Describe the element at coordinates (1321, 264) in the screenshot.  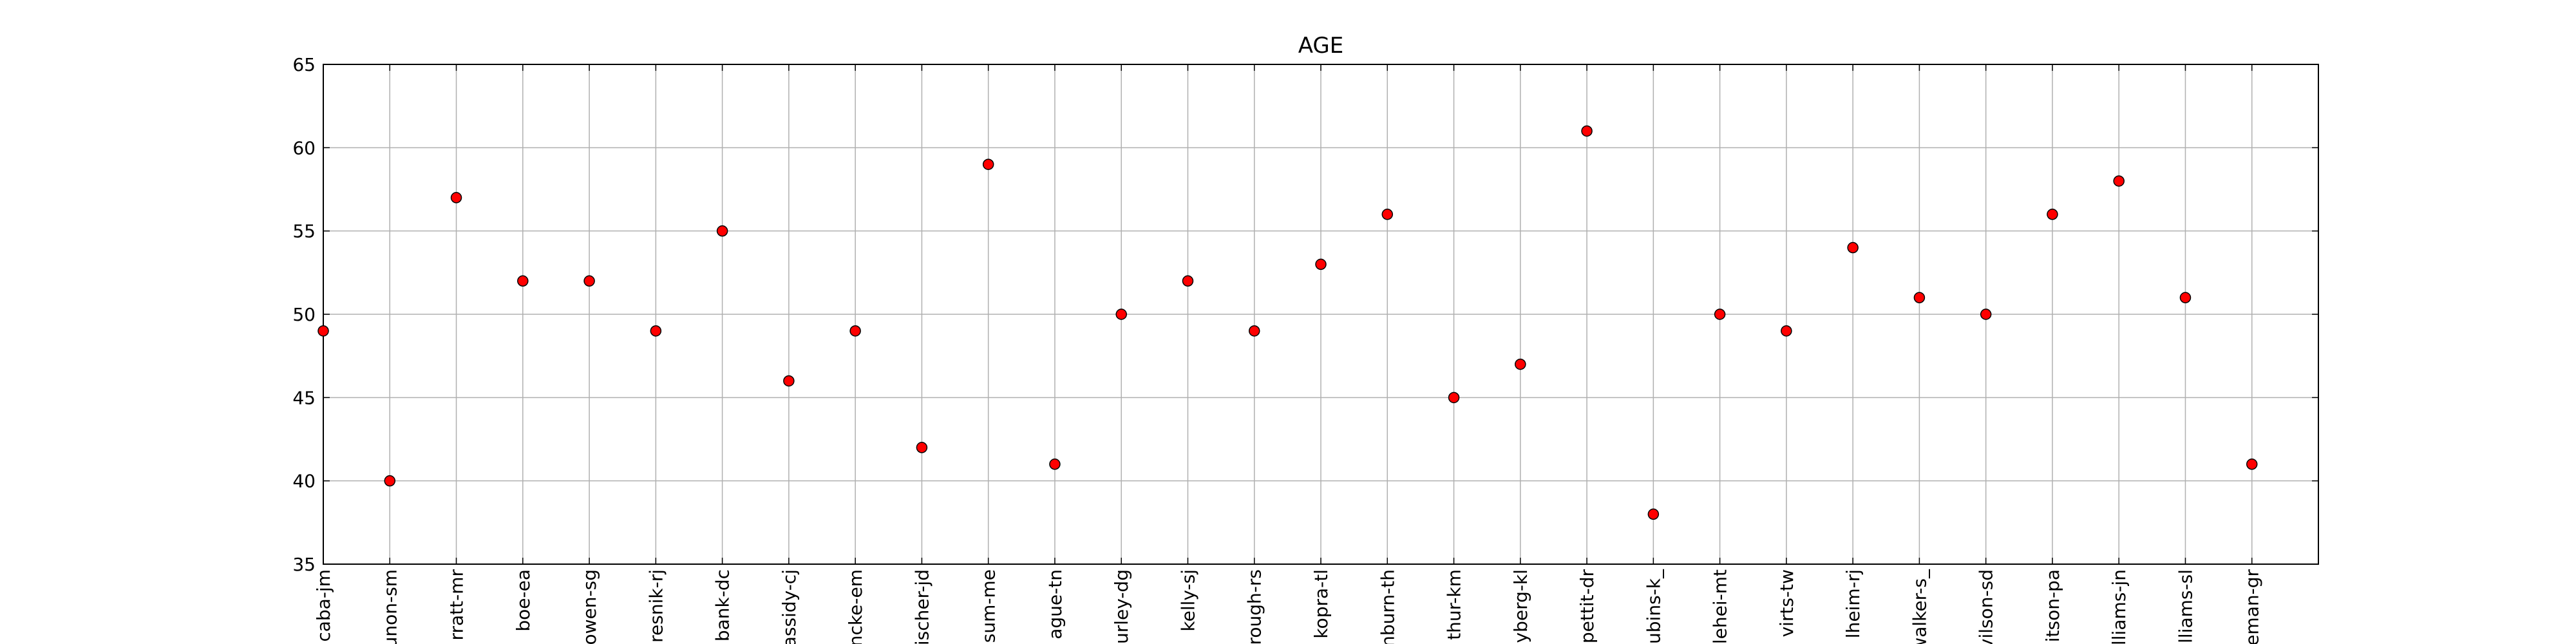
I see `data-point-kopra-tl` at that location.